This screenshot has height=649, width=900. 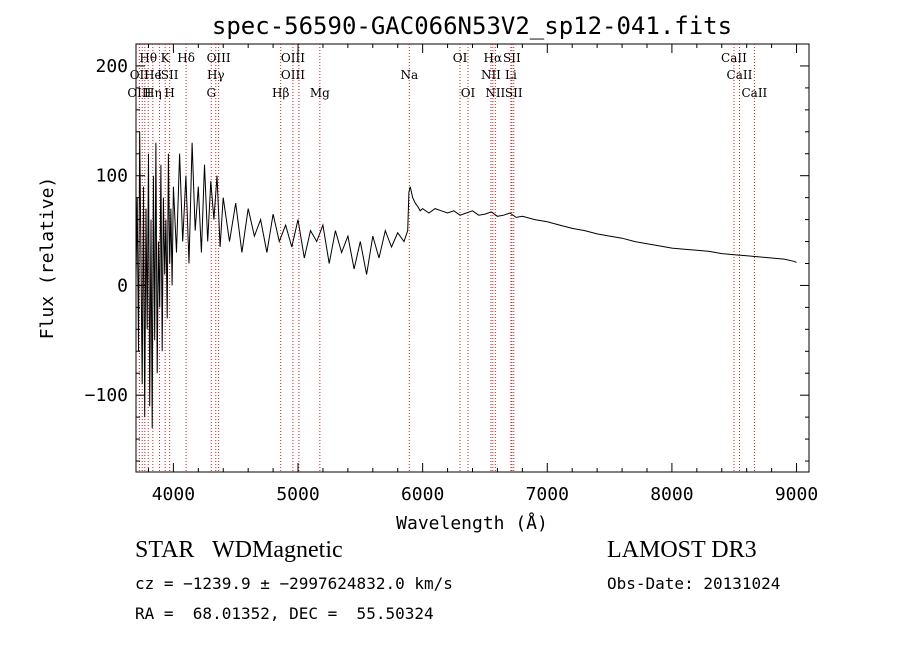 I want to click on x-tick-label: 5000, so click(x=297, y=494).